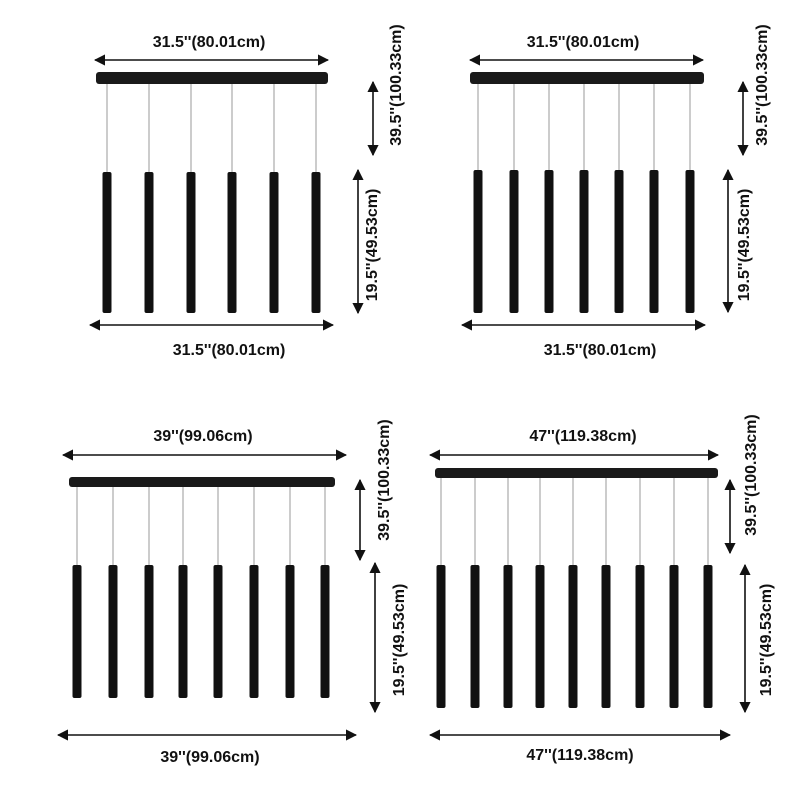 Image resolution: width=800 pixels, height=800 pixels. I want to click on top-width-label: 47''(119.38cm), so click(582, 436).